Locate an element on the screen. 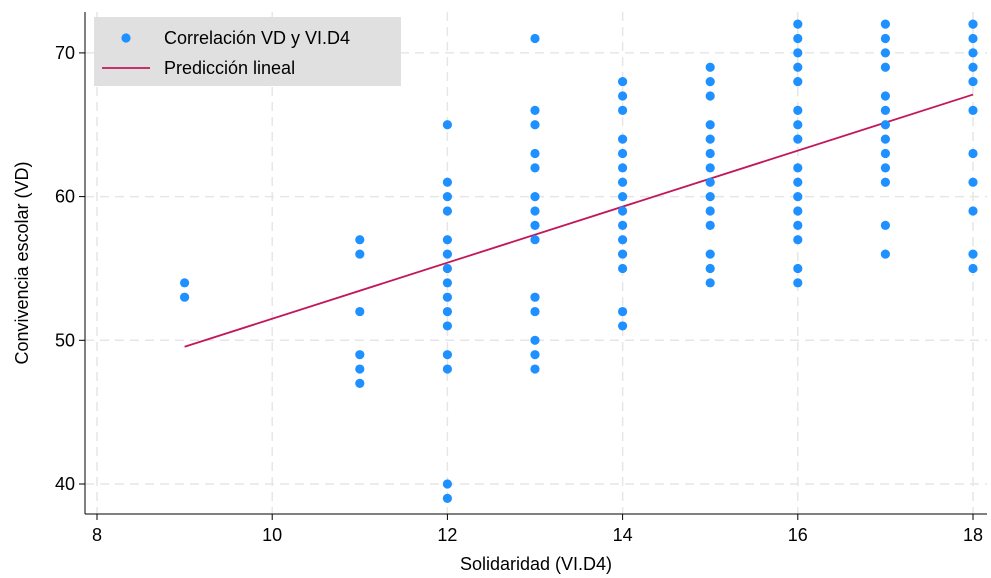 This screenshot has height=578, width=991. legend-label-line: Predicción lineal is located at coordinates (229, 68).